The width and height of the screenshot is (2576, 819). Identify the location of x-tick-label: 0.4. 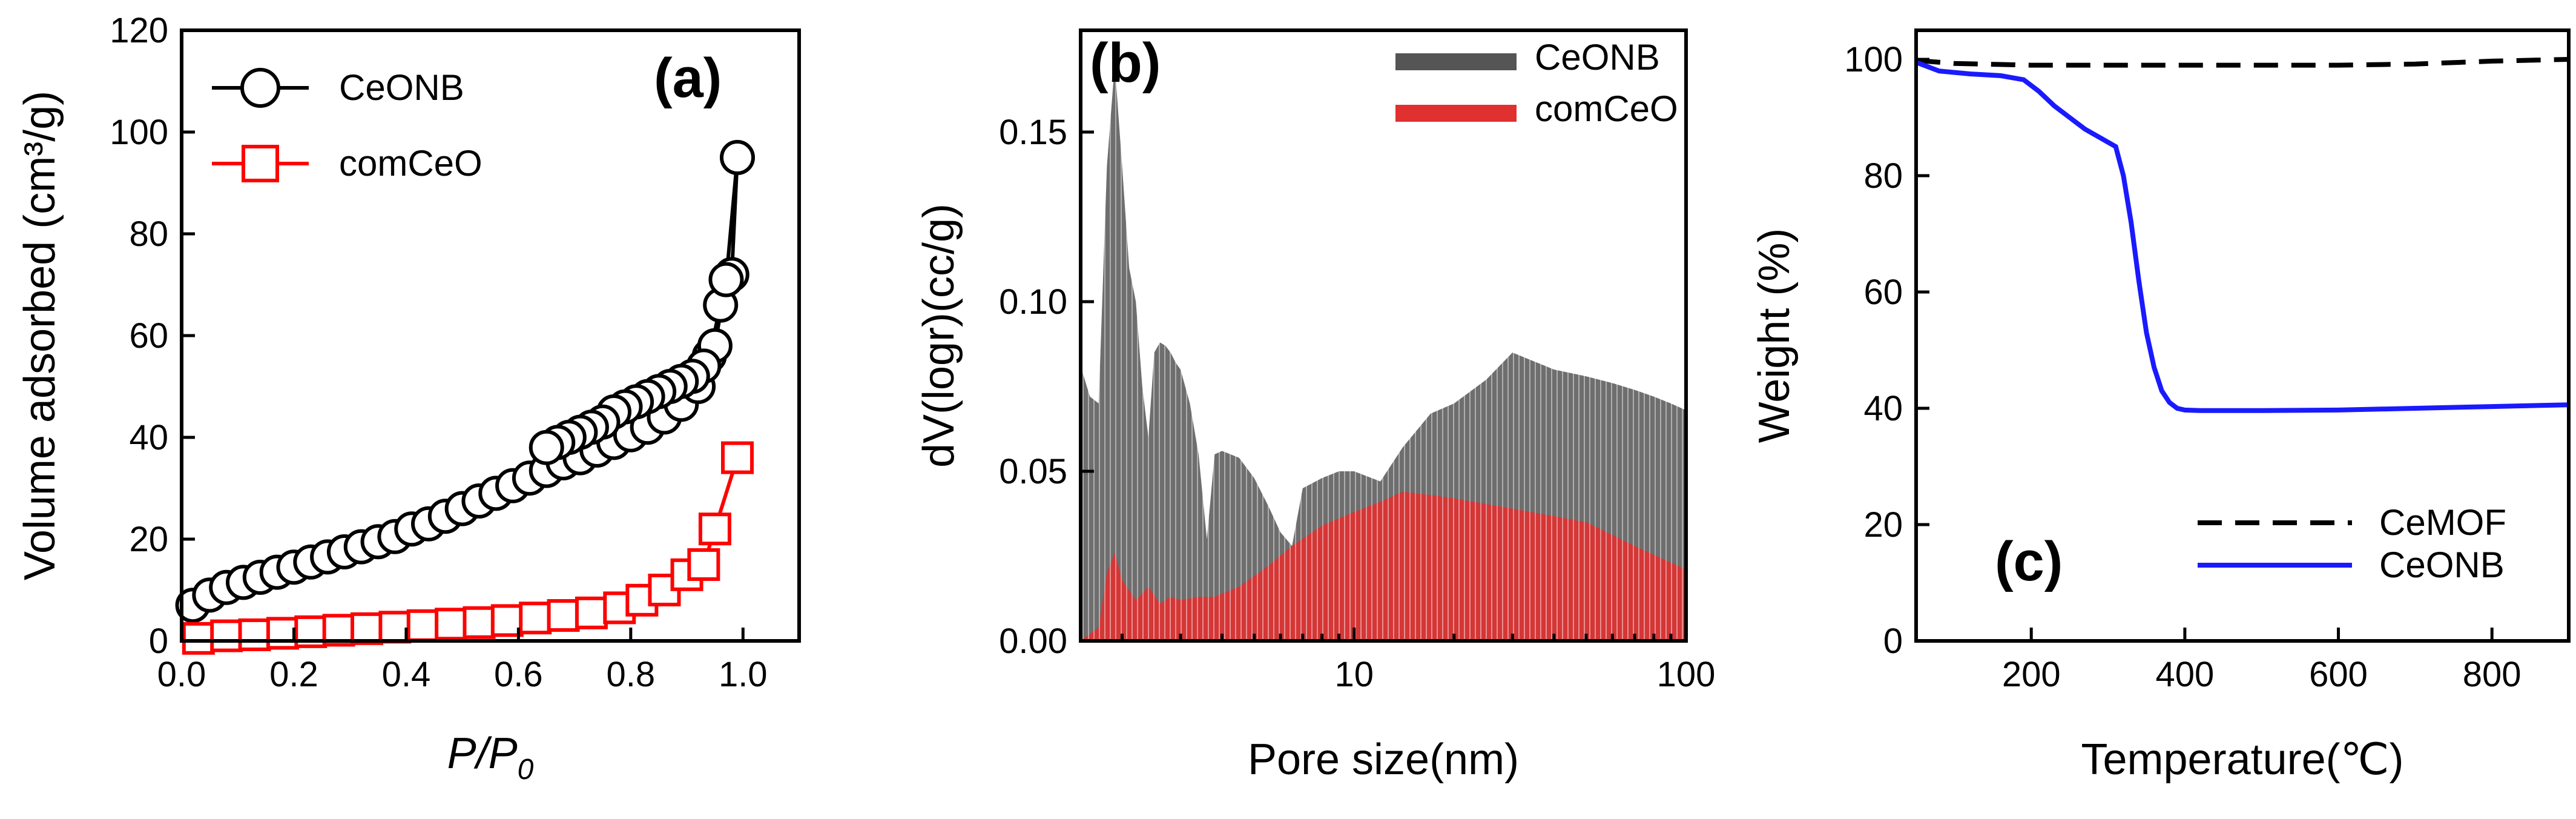
(406, 674).